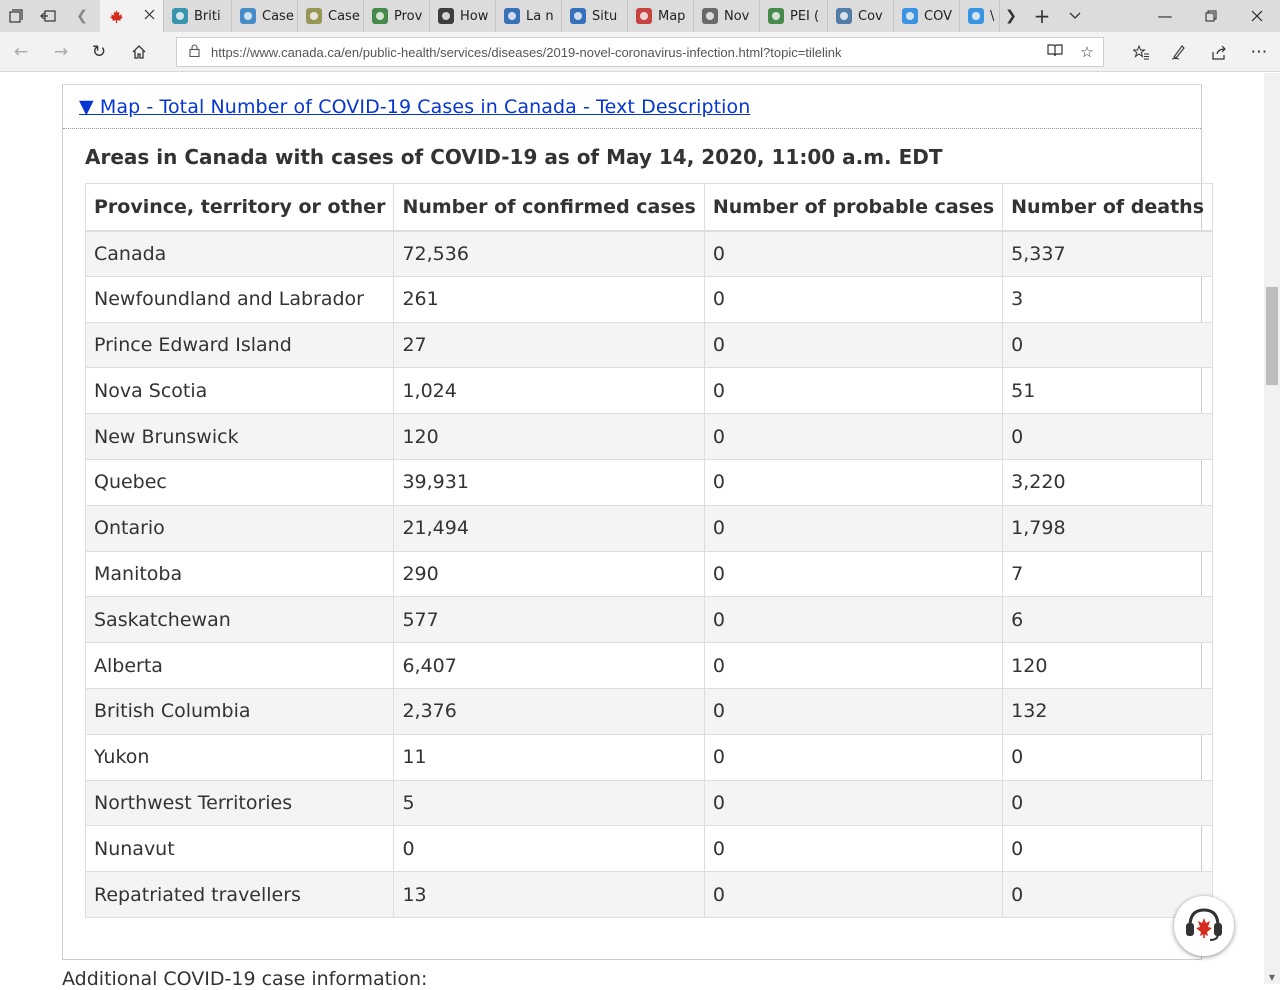 The image size is (1280, 990). What do you see at coordinates (1011, 16) in the screenshot?
I see `scroll-tabs-right-icon: ❯` at bounding box center [1011, 16].